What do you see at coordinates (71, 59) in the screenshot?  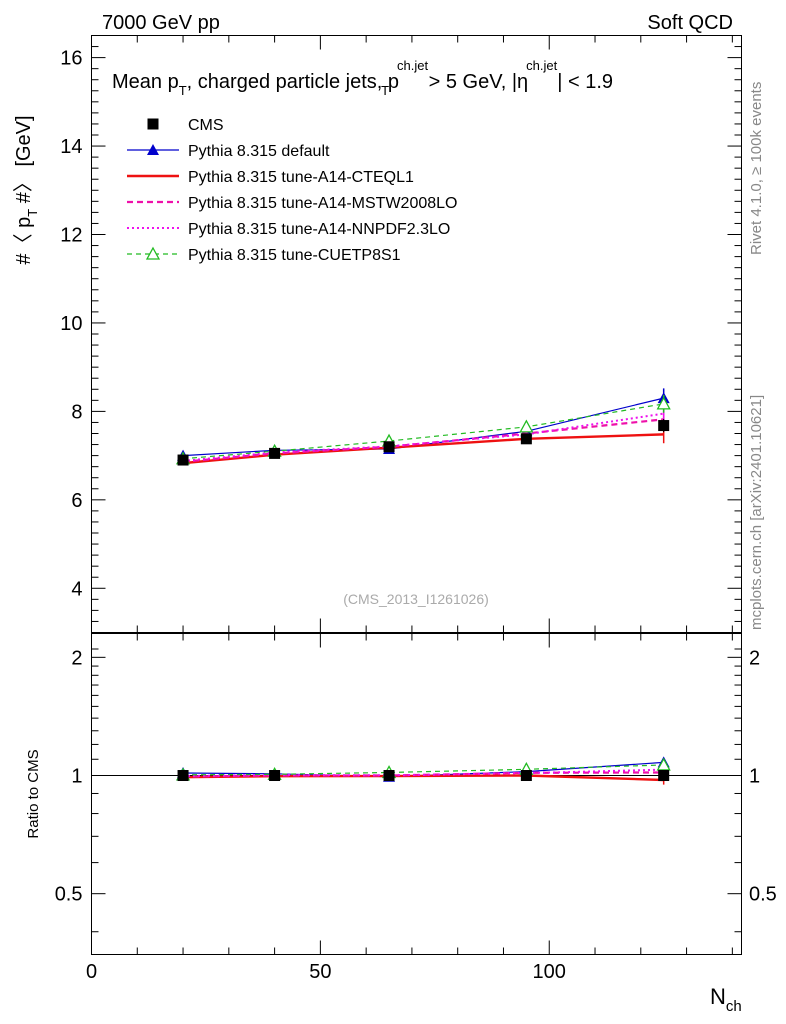 I see `y-tick-label: 16` at bounding box center [71, 59].